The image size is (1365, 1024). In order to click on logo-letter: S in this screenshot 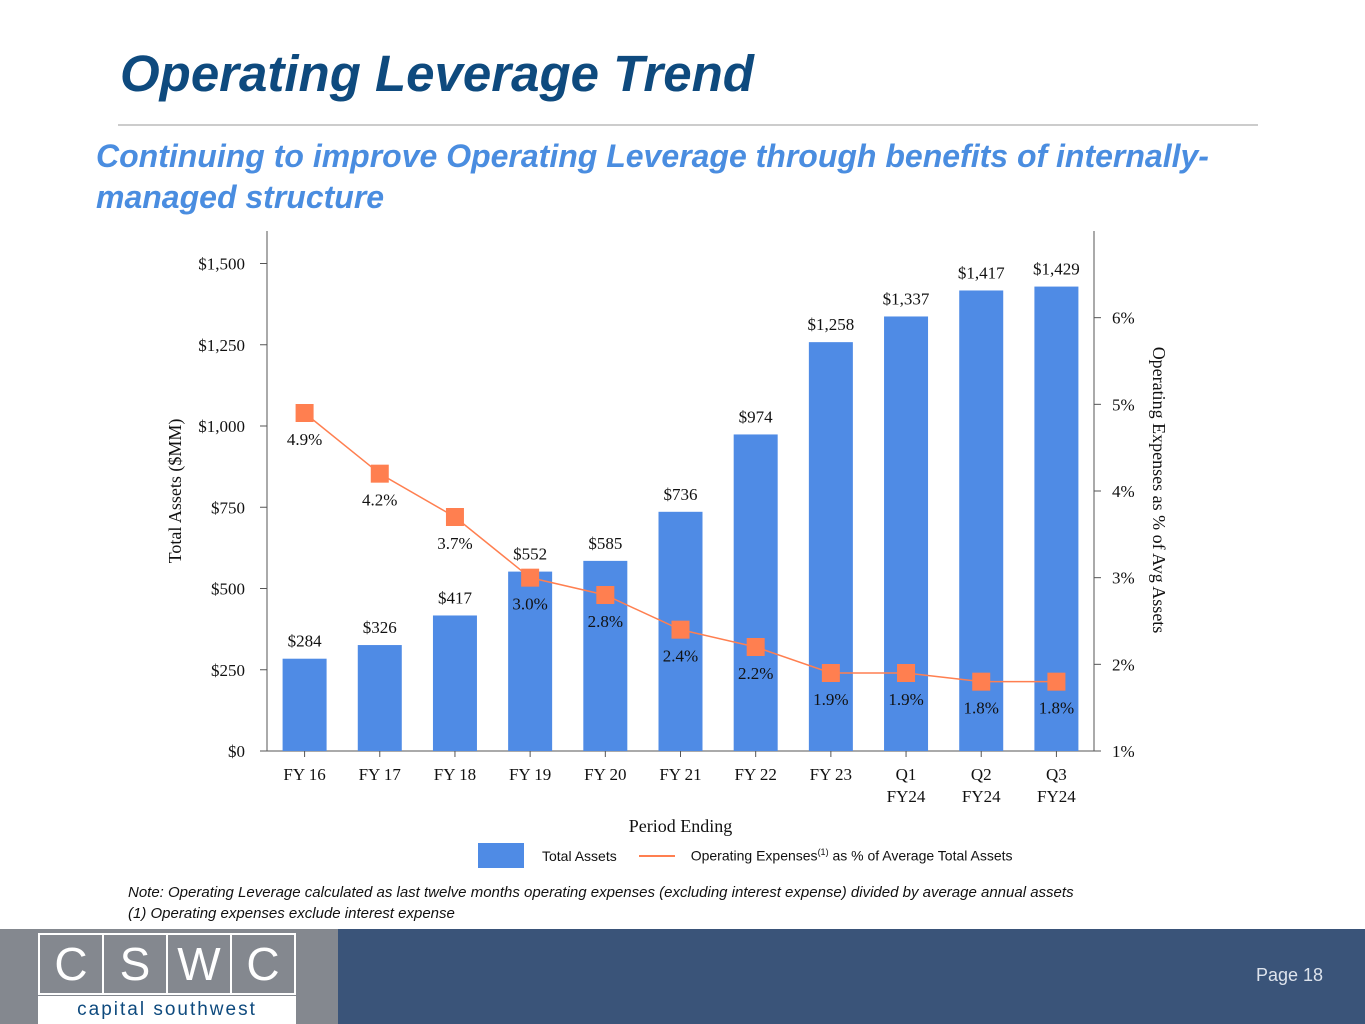, I will do `click(136, 964)`.